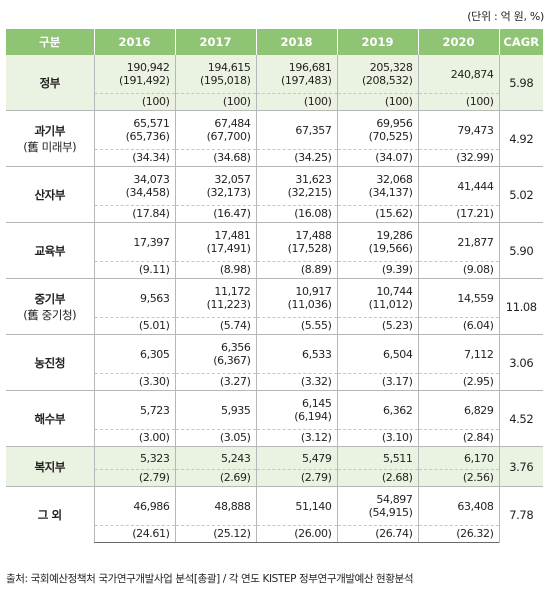  I want to click on budget-value: 5,479, so click(317, 458).